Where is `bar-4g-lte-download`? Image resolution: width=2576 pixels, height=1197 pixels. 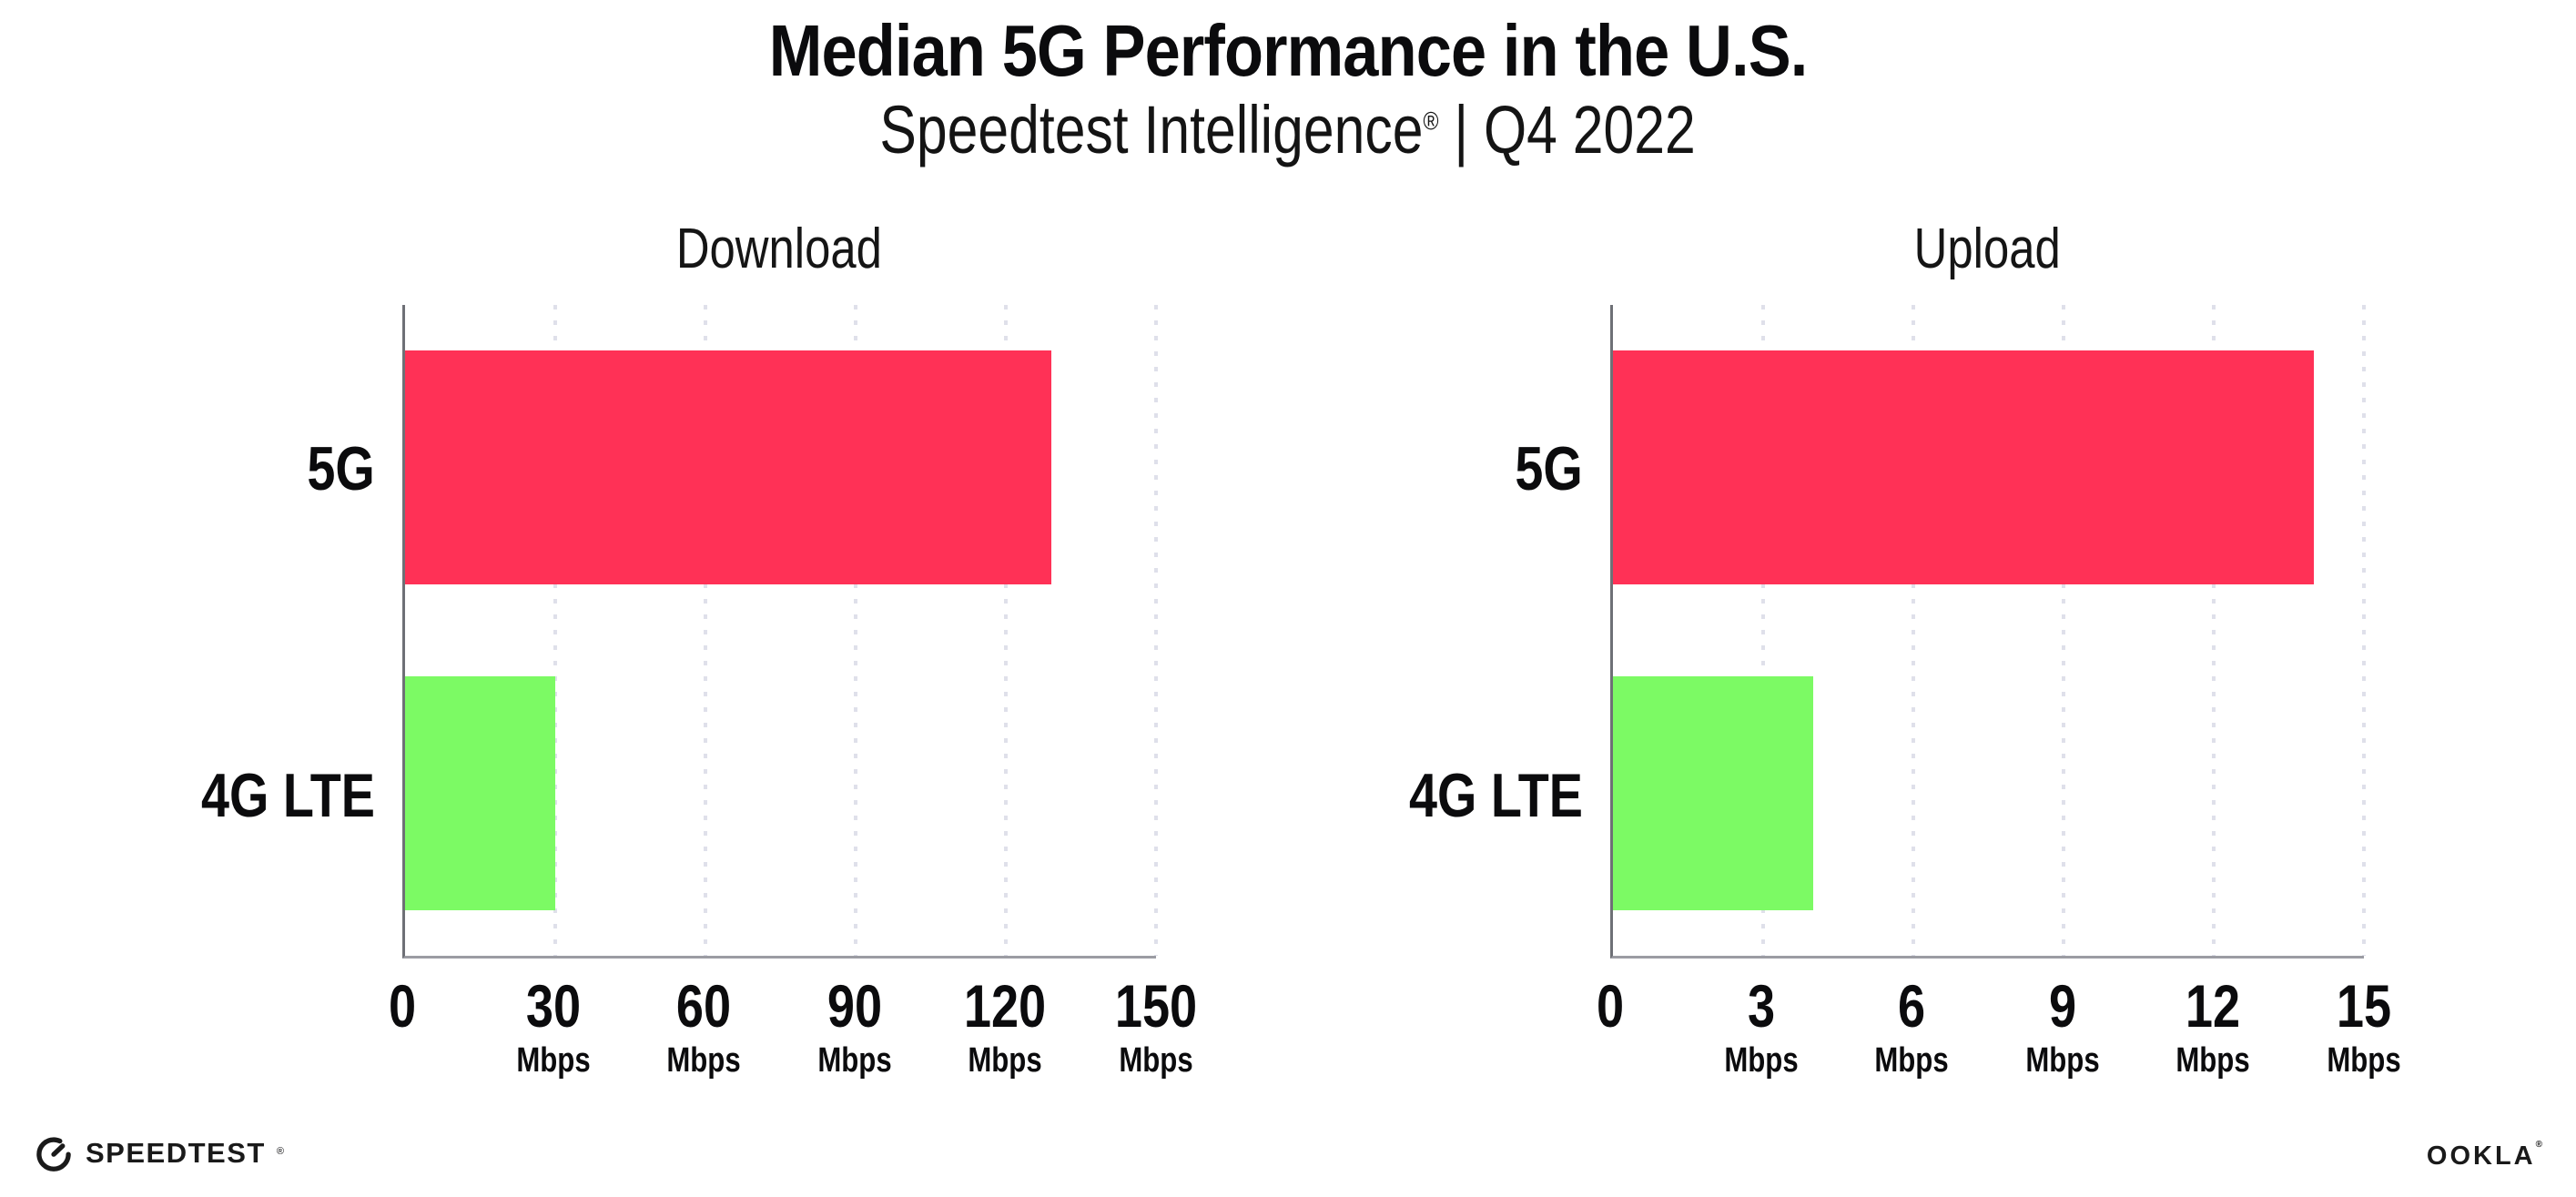
bar-4g-lte-download is located at coordinates (480, 793).